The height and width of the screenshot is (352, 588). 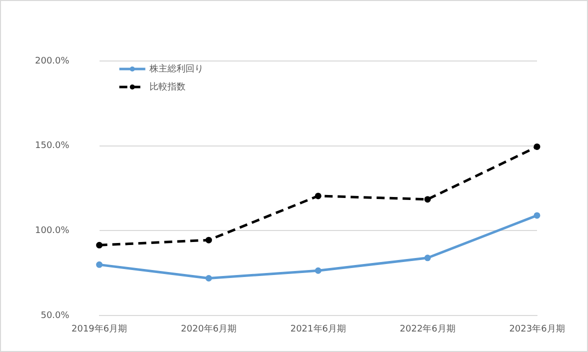 I want to click on x-tick-label: 2023年6月期, so click(x=537, y=328).